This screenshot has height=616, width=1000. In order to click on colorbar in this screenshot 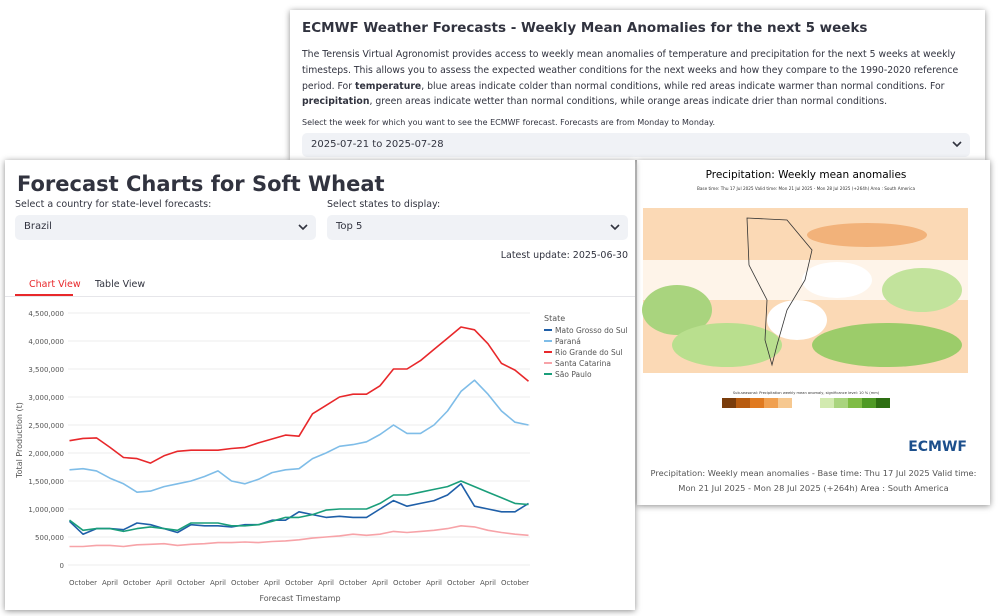, I will do `click(806, 403)`.